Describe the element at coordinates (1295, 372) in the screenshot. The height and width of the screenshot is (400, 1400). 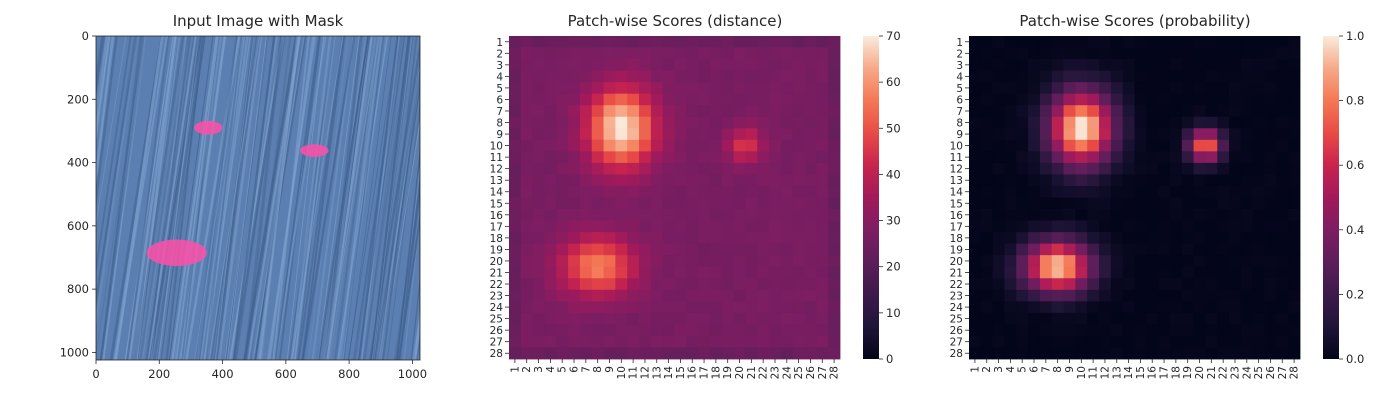
I see `x-tick-label: 28` at that location.